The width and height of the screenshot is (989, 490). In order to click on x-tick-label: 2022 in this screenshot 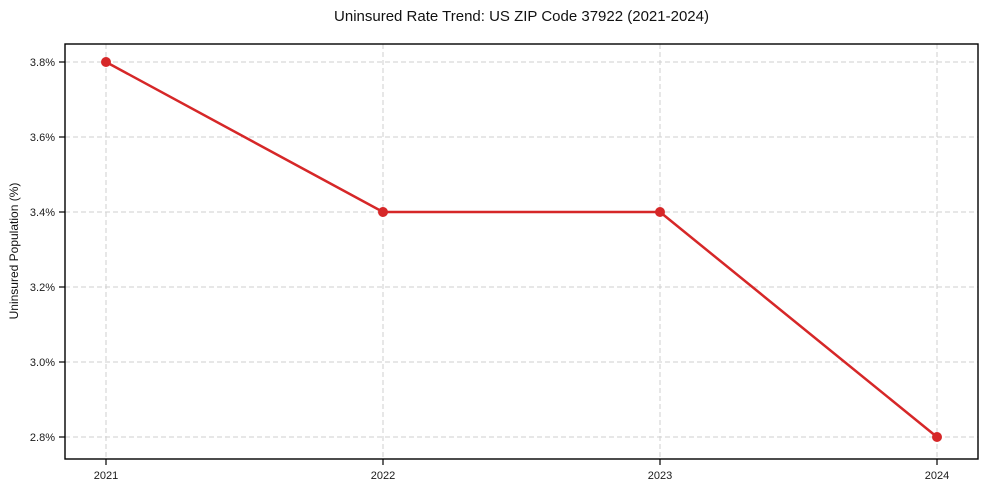, I will do `click(383, 476)`.